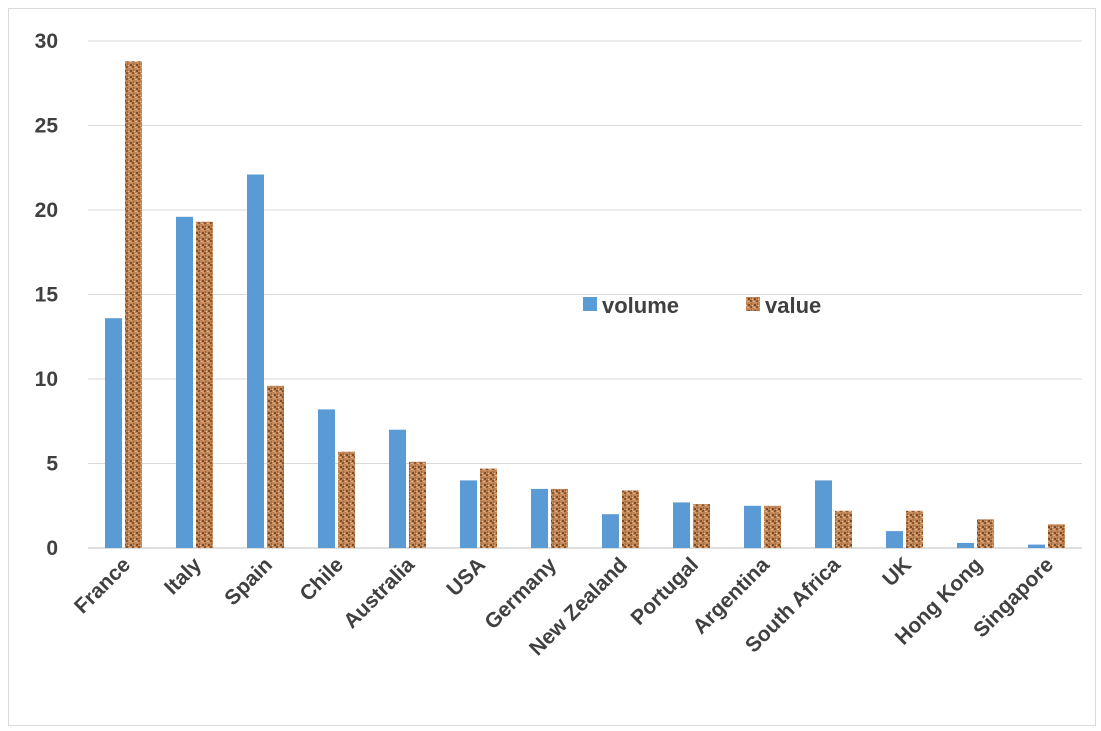  I want to click on bar-volume-hong-kong, so click(965, 545).